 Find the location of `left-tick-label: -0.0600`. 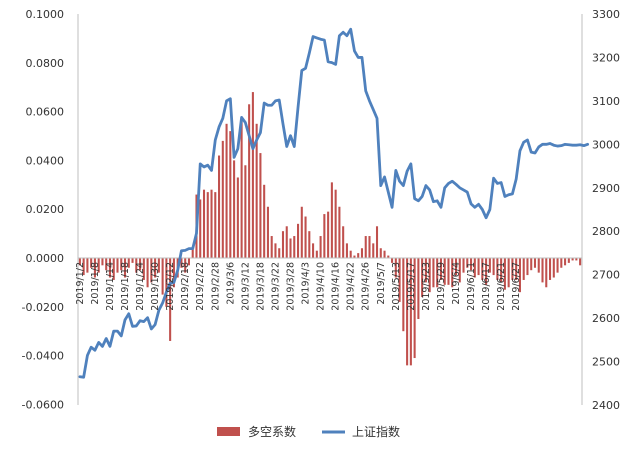

left-tick-label: -0.0600 is located at coordinates (43, 404).